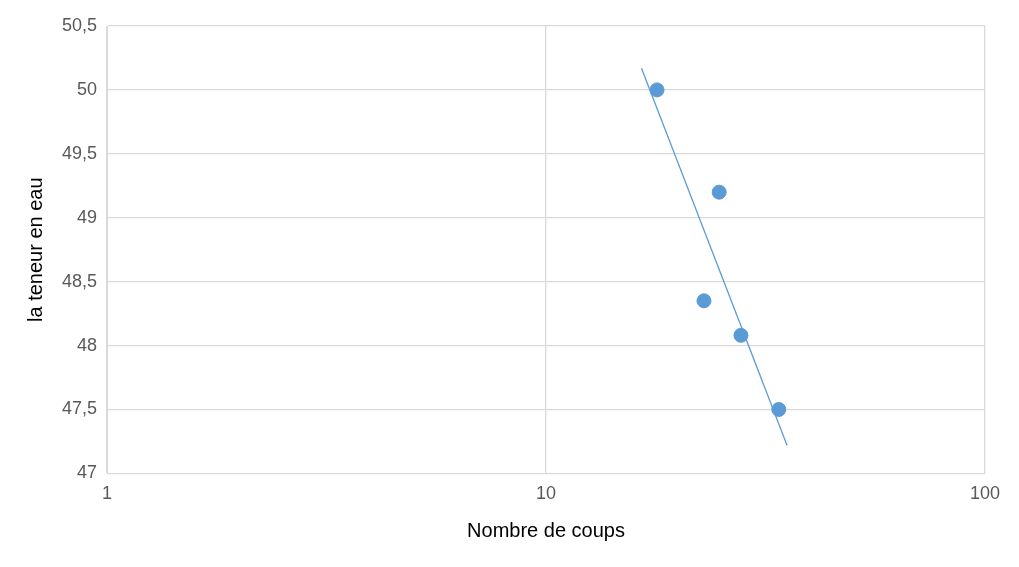 Image resolution: width=1019 pixels, height=567 pixels. Describe the element at coordinates (107, 493) in the screenshot. I see `x-tick-label: 1` at that location.